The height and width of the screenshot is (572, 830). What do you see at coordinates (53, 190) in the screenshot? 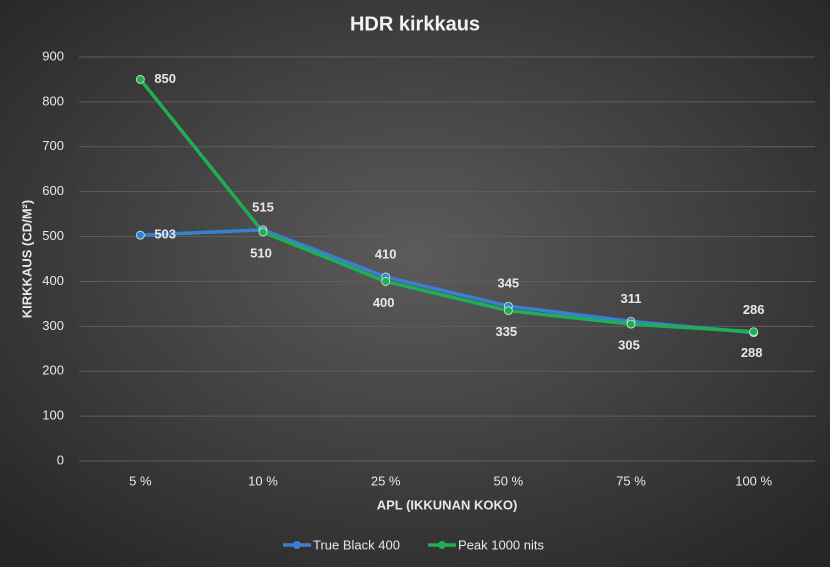
I see `y-tick-label: 600` at bounding box center [53, 190].